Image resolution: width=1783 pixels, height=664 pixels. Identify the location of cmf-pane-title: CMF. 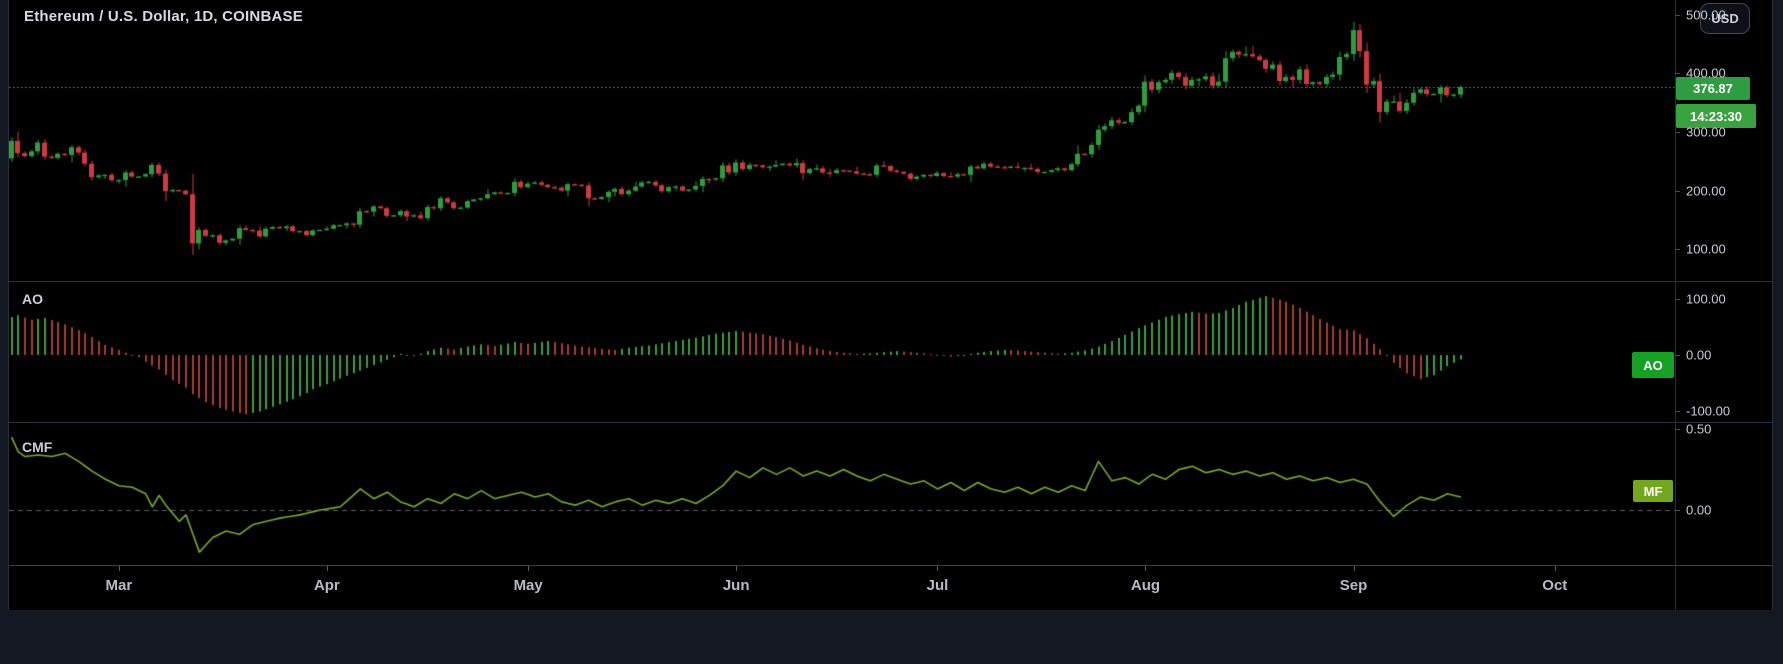
(37, 447).